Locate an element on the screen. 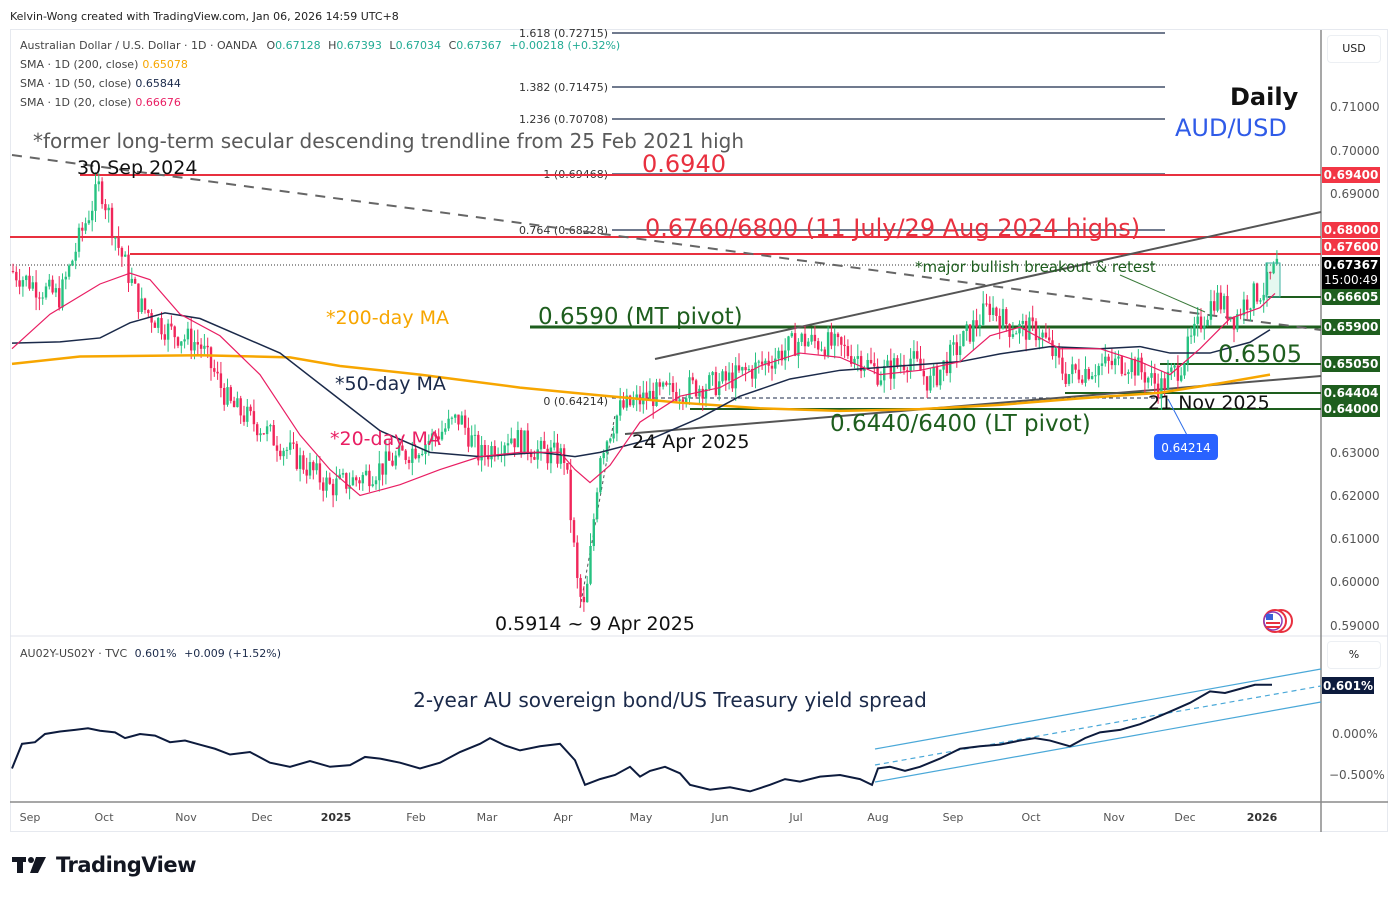 This screenshot has height=899, width=1400. fib-base-tooltip is located at coordinates (1186, 447).